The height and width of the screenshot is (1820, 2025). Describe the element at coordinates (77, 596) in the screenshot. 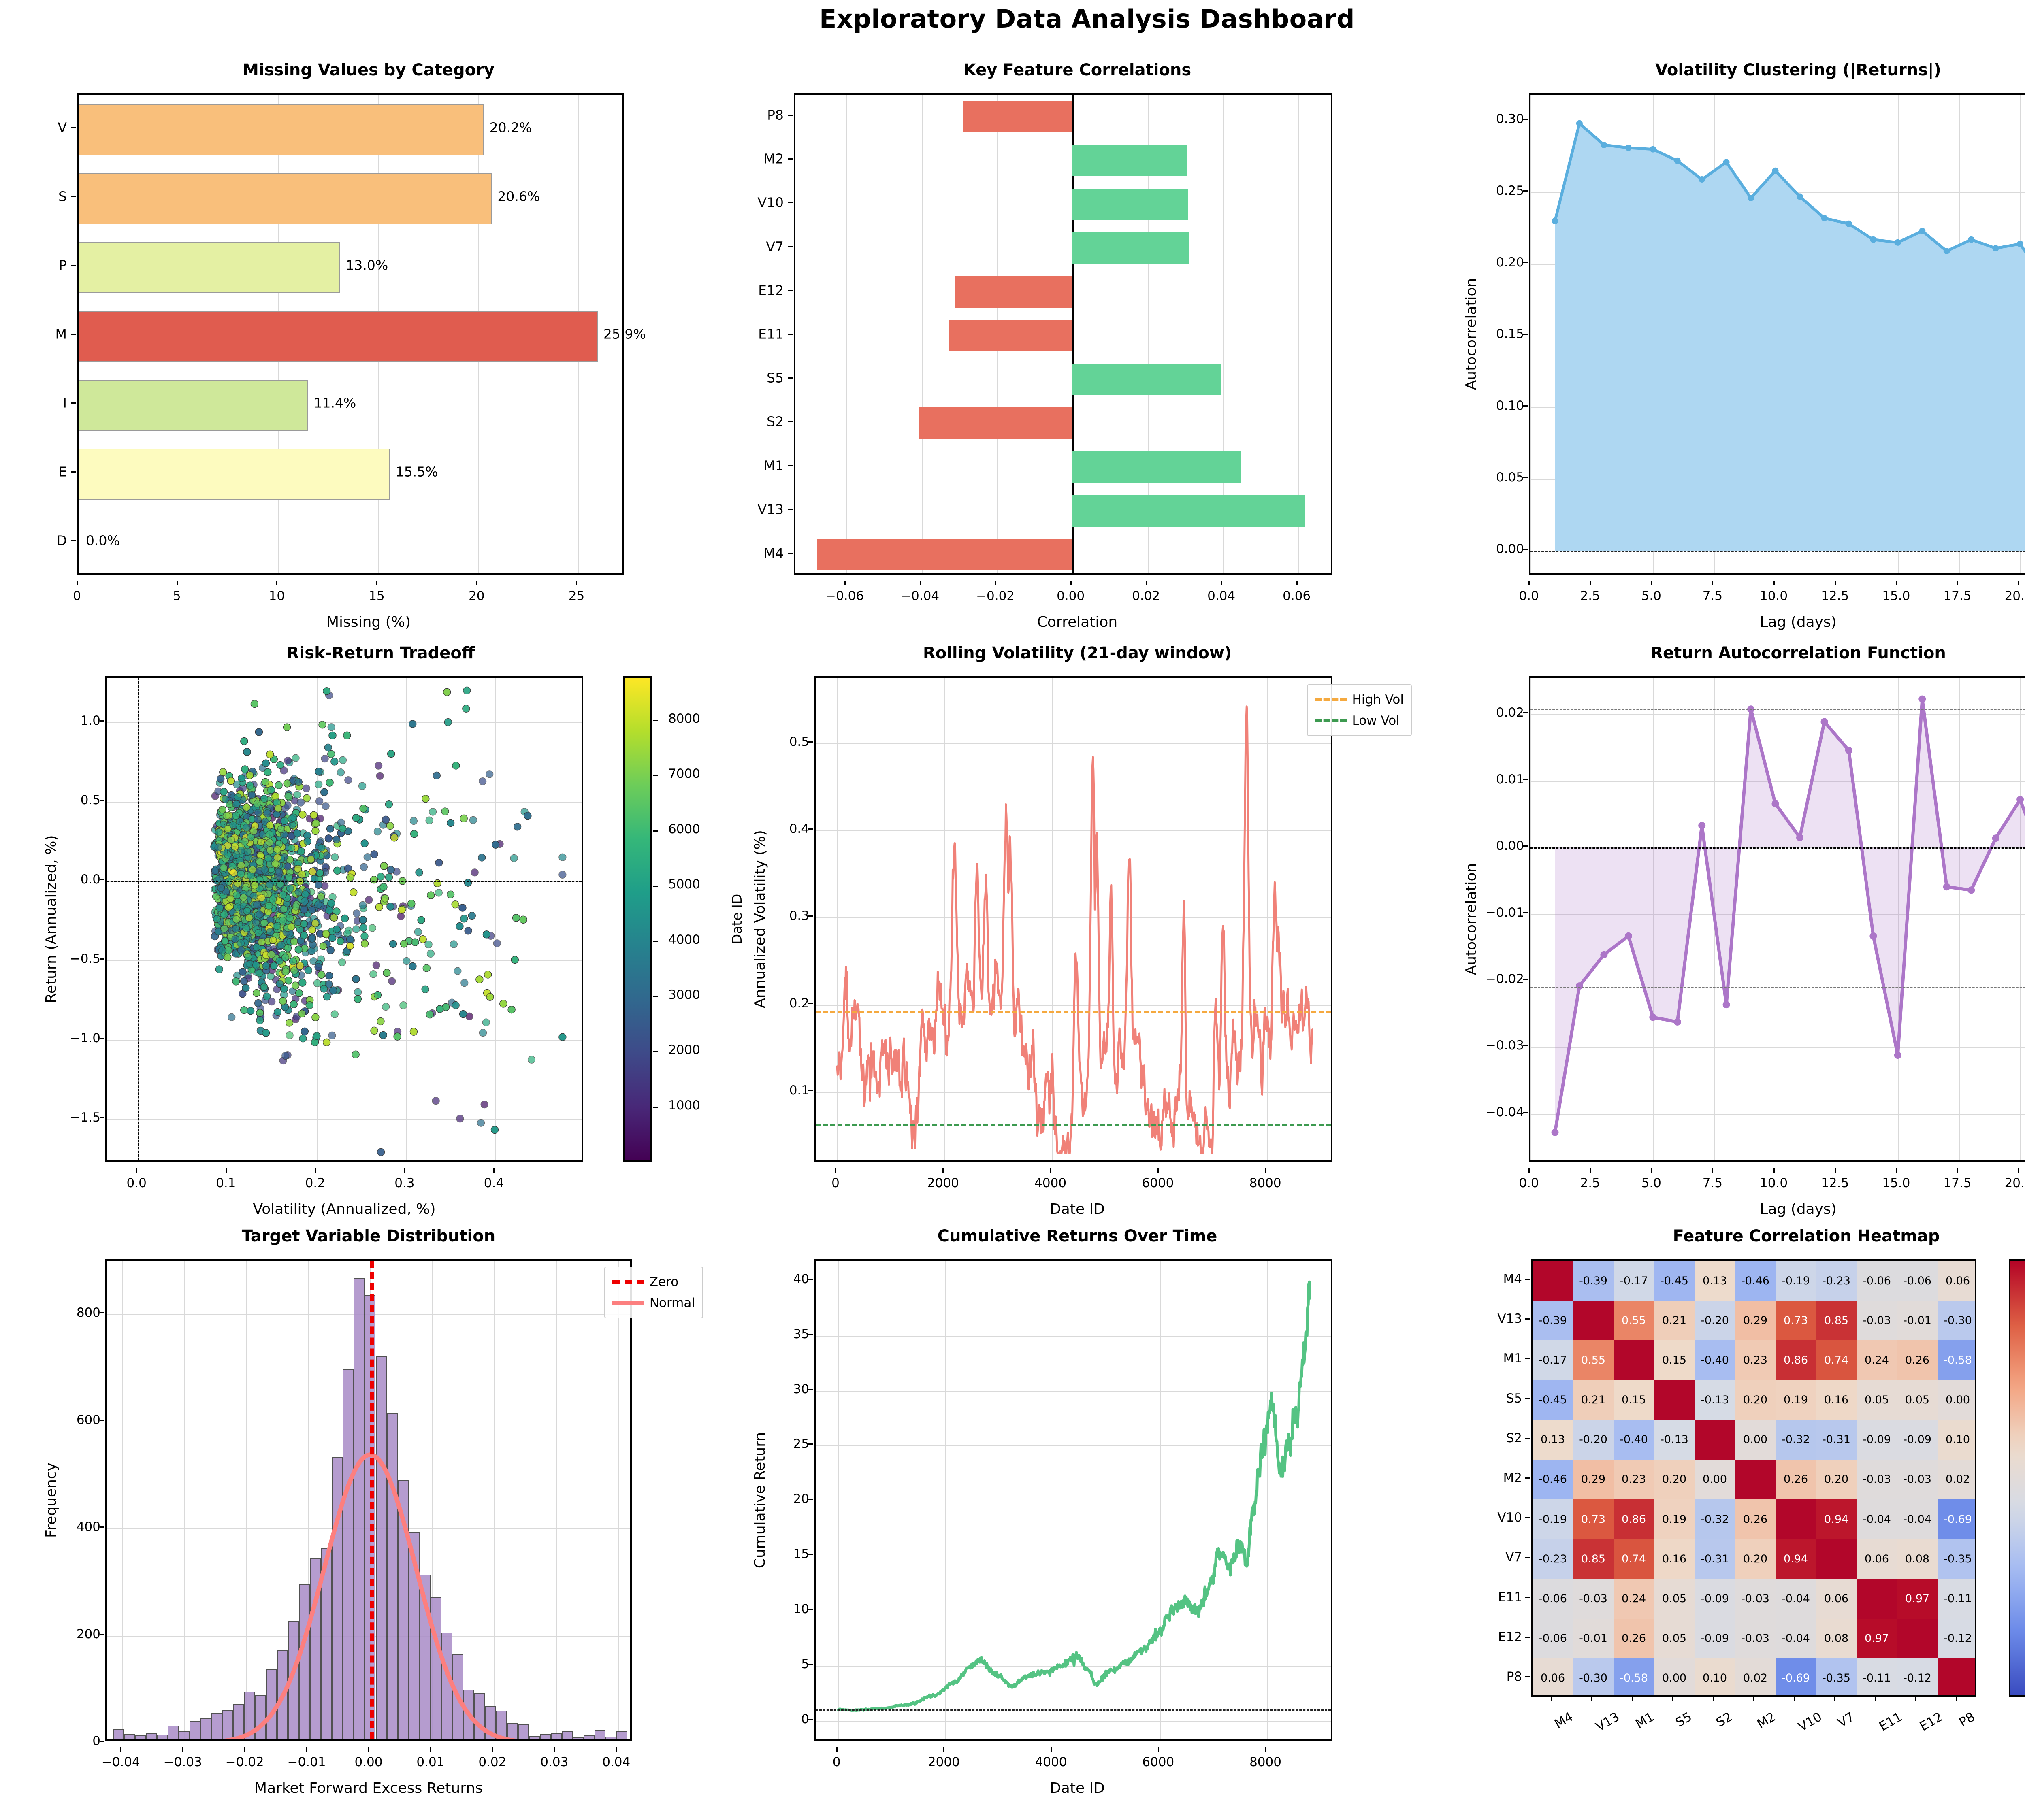

I see `missing-x-tick: 0` at that location.